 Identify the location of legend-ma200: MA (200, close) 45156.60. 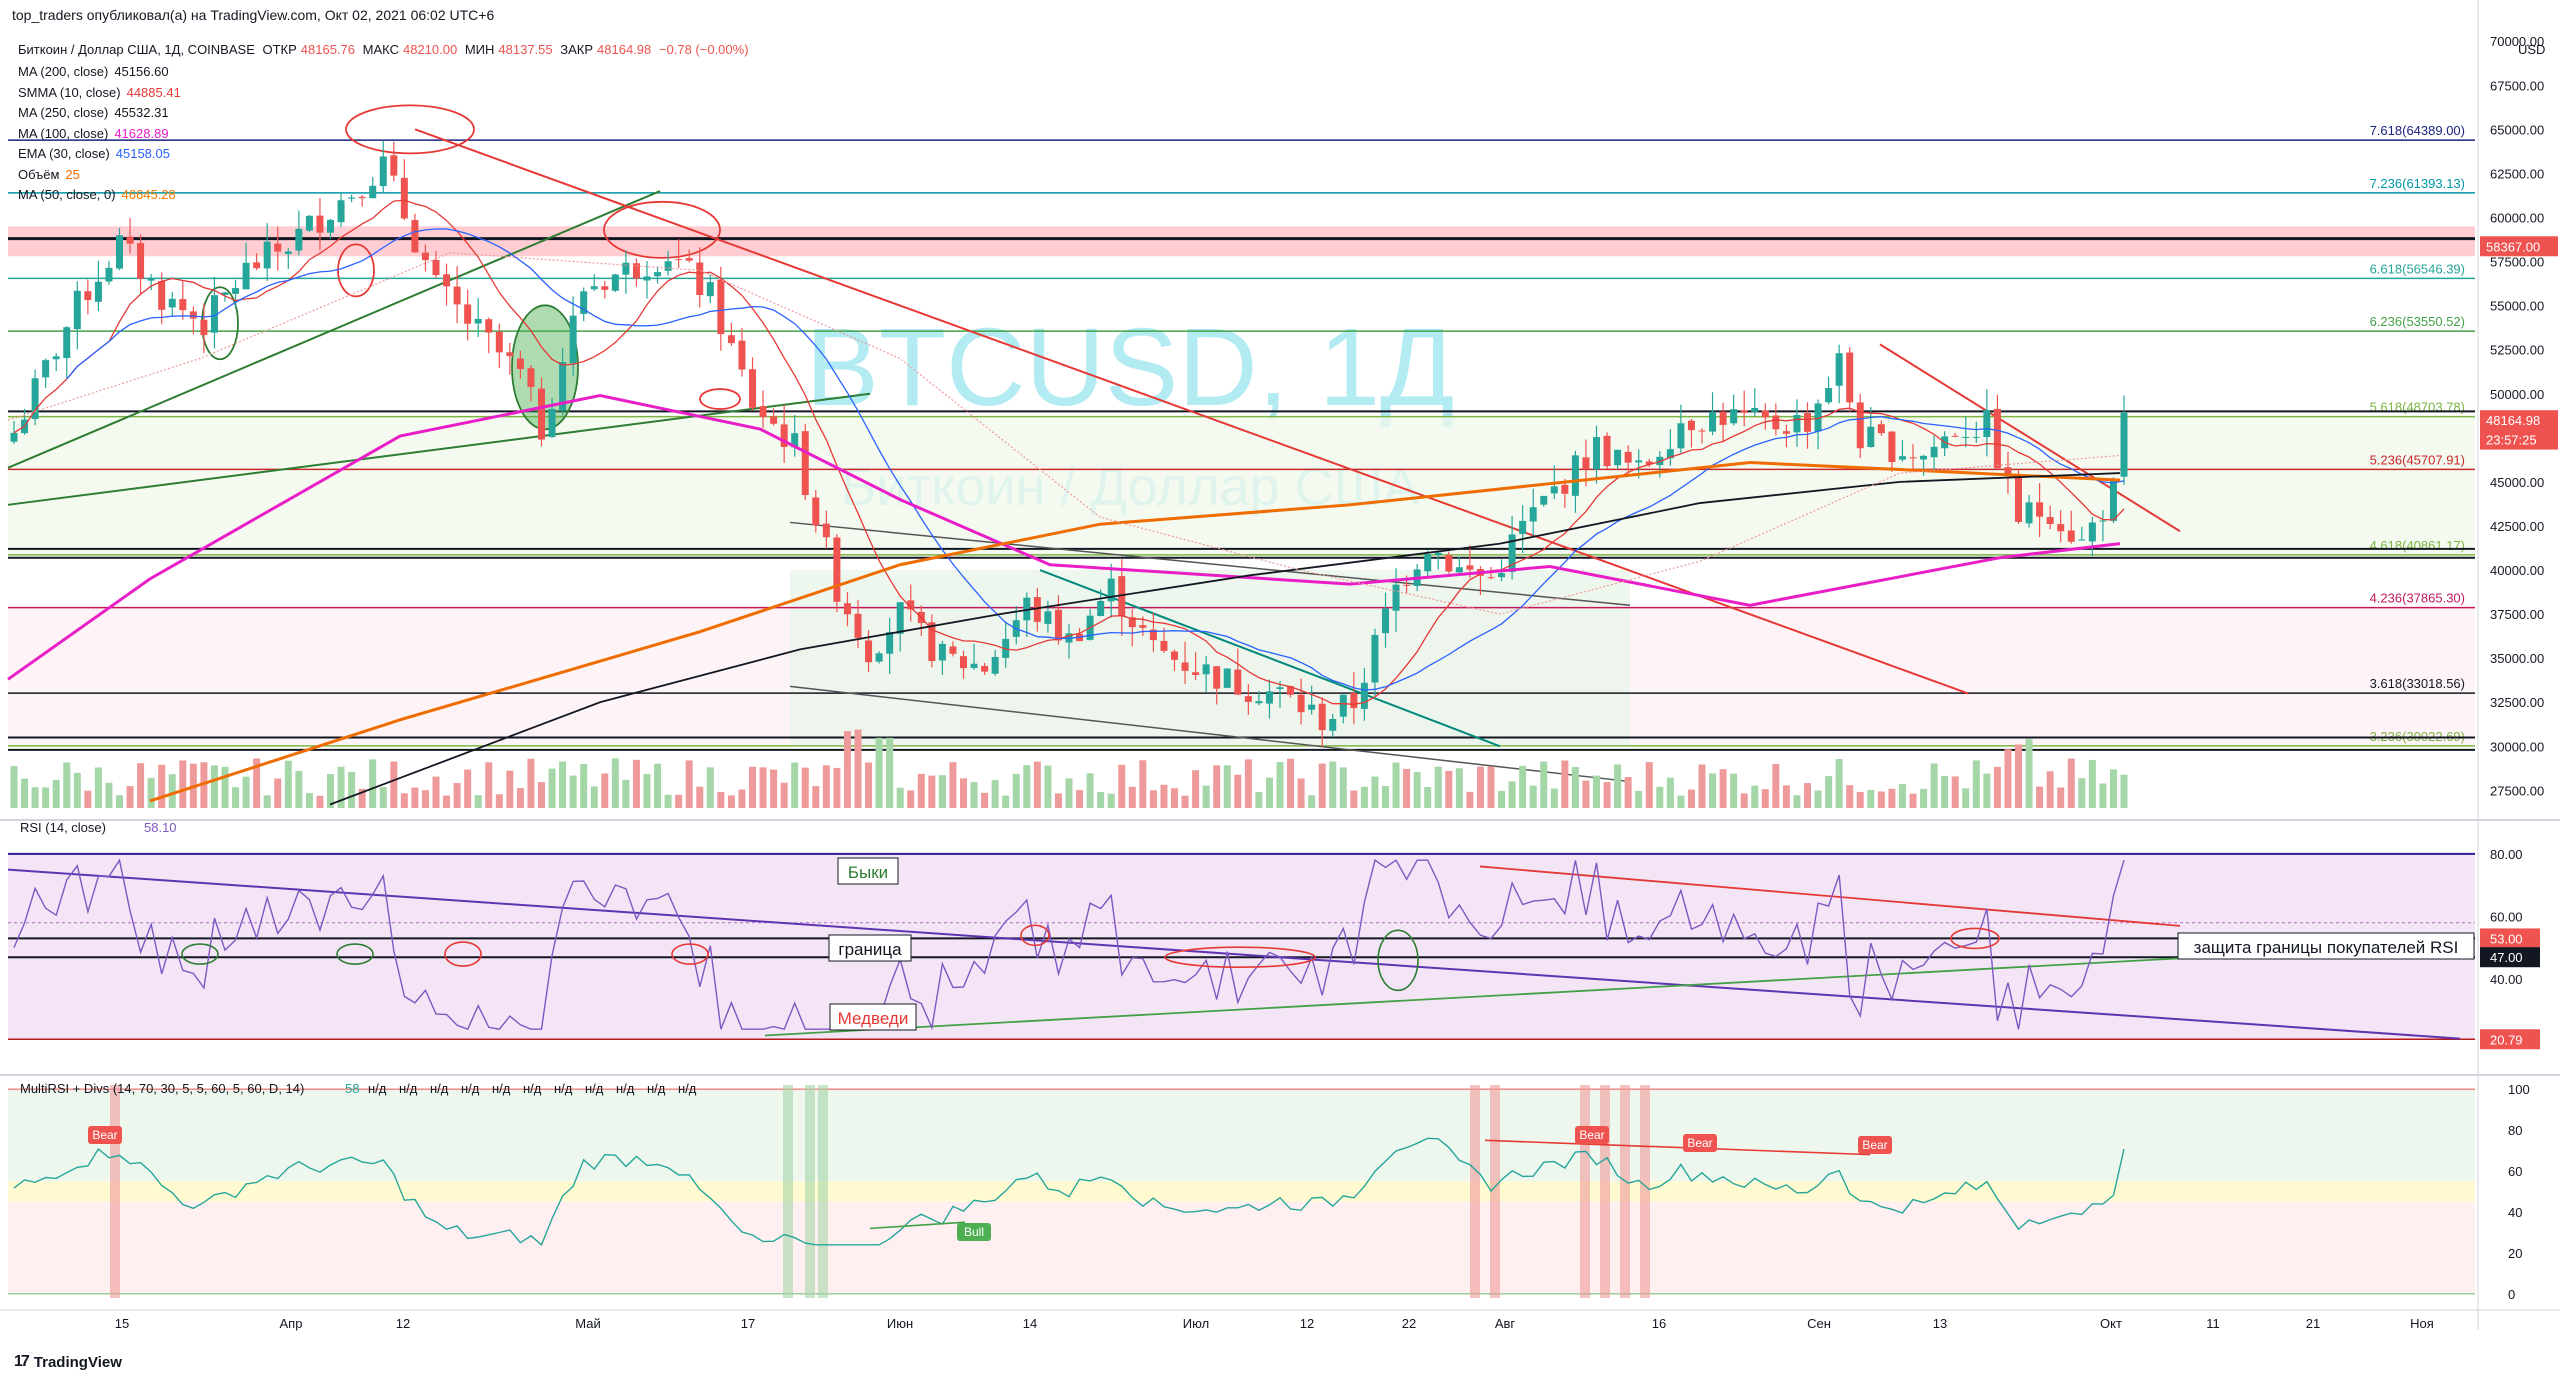
(99, 72).